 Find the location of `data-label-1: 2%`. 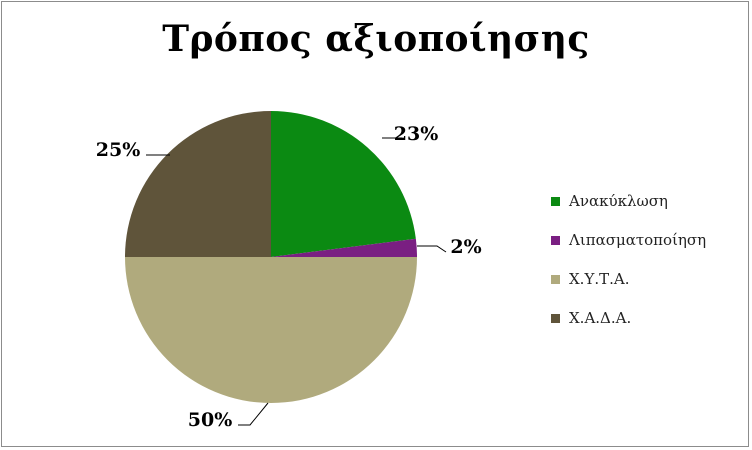

data-label-1: 2% is located at coordinates (465, 247).